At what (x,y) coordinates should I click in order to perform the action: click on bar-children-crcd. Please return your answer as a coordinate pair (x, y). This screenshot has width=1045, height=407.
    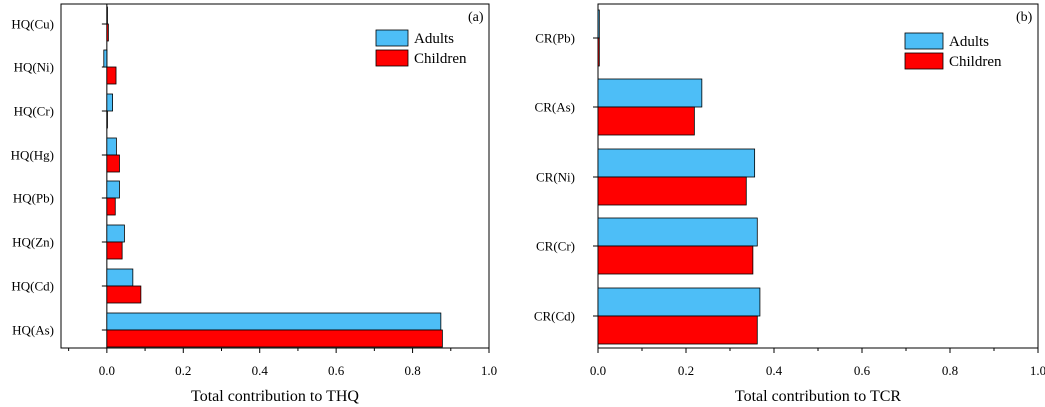
    Looking at the image, I should click on (677, 330).